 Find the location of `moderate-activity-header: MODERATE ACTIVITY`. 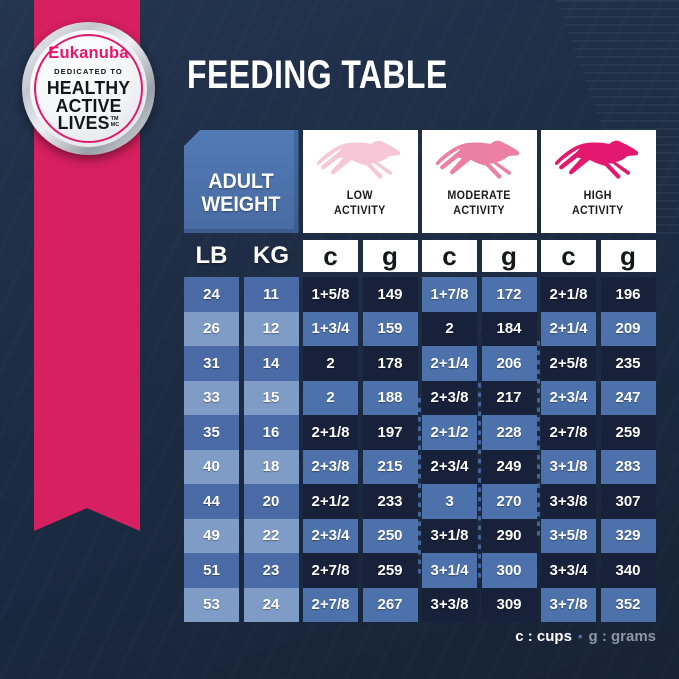

moderate-activity-header: MODERATE ACTIVITY is located at coordinates (479, 181).